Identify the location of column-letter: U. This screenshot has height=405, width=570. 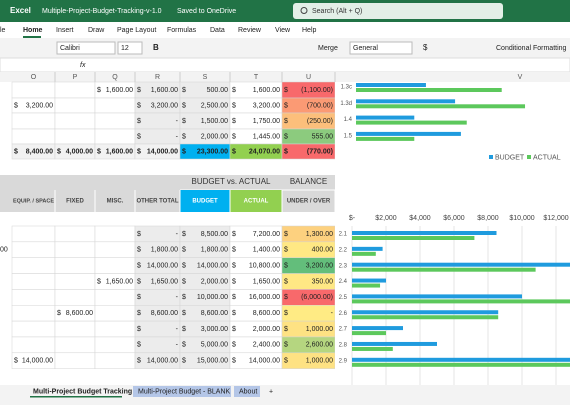
(308, 77).